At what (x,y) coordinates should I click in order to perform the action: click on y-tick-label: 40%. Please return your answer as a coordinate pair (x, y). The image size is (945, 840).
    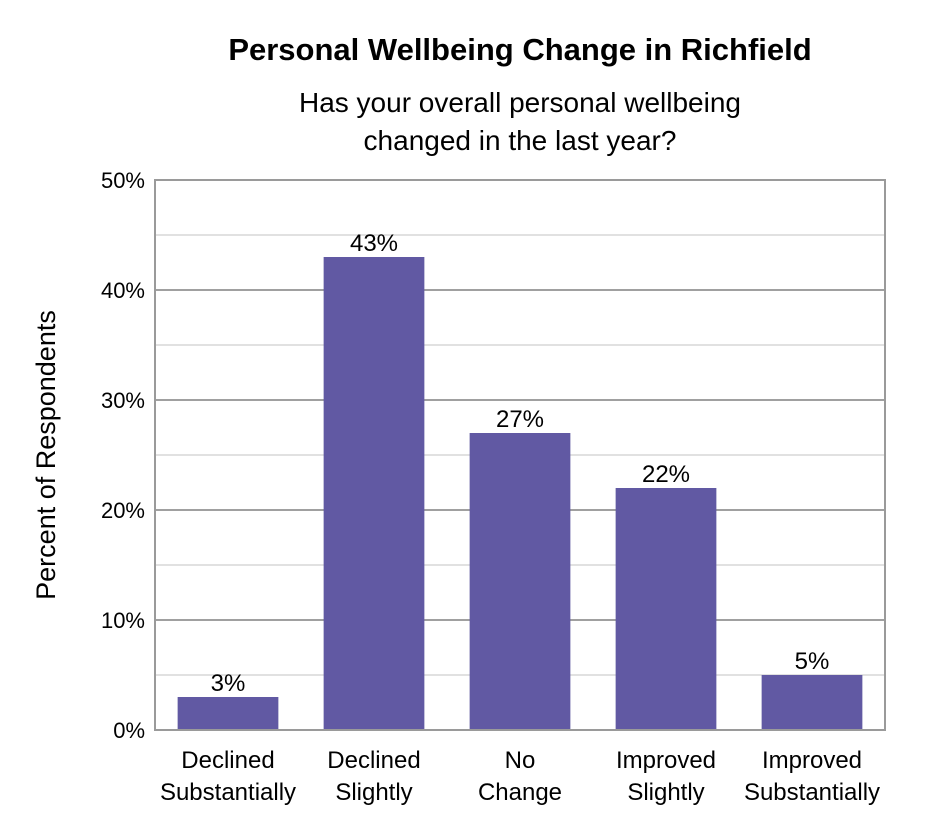
    Looking at the image, I should click on (123, 290).